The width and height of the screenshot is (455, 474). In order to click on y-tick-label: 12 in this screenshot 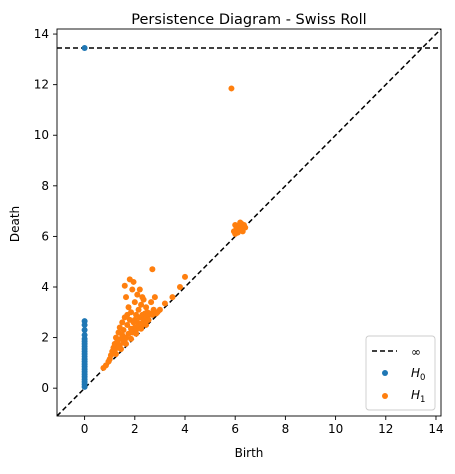, I will do `click(41, 85)`.